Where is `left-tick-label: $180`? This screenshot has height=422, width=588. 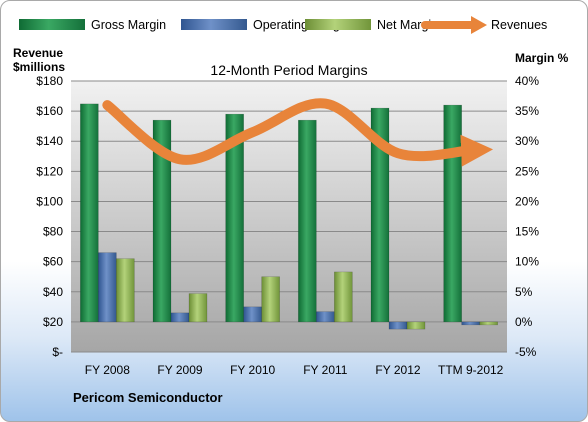
left-tick-label: $180 is located at coordinates (49, 81).